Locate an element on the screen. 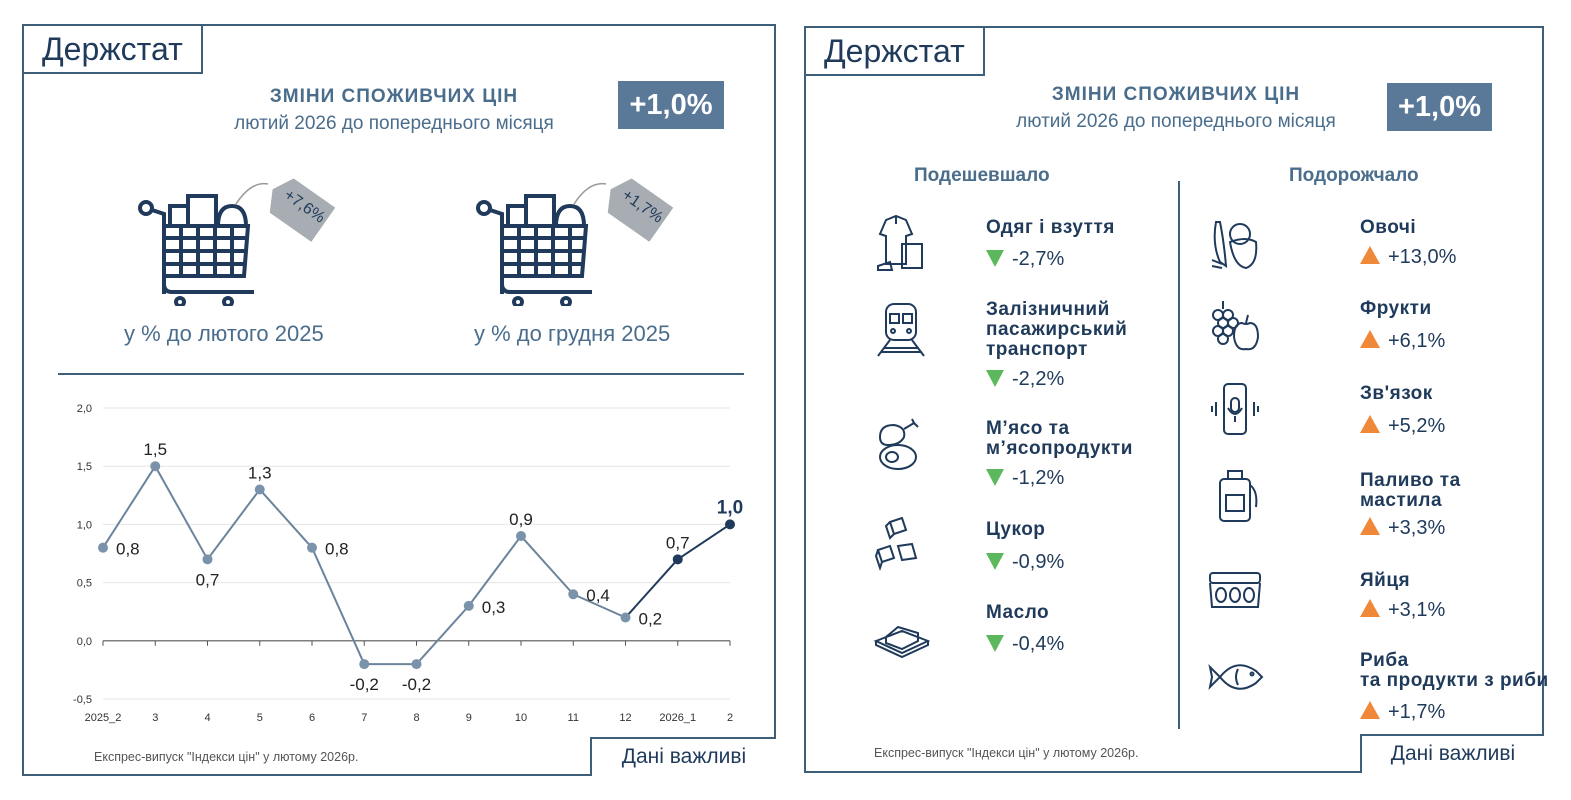 This screenshot has width=1571, height=800. x-tick-label: 11 is located at coordinates (573, 718).